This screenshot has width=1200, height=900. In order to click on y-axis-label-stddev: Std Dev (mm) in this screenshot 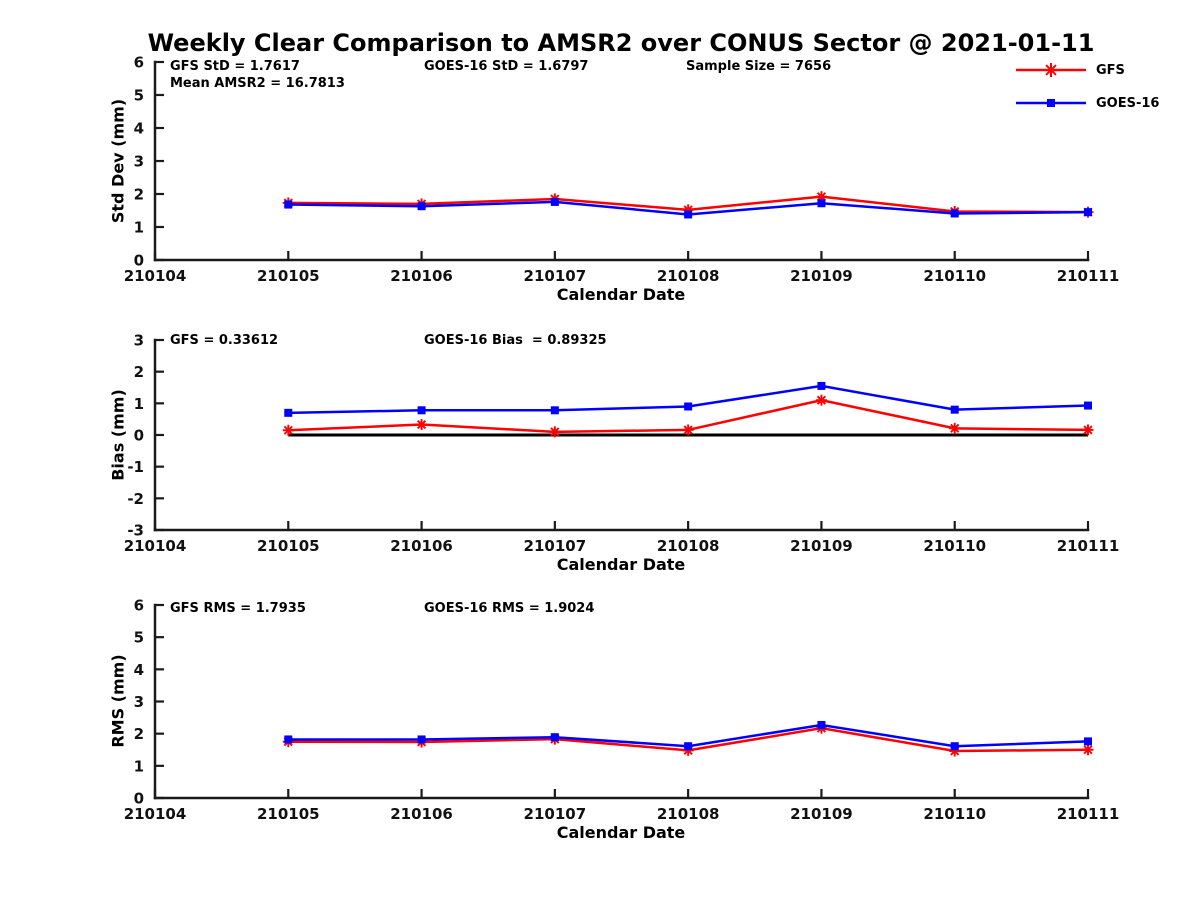, I will do `click(118, 161)`.